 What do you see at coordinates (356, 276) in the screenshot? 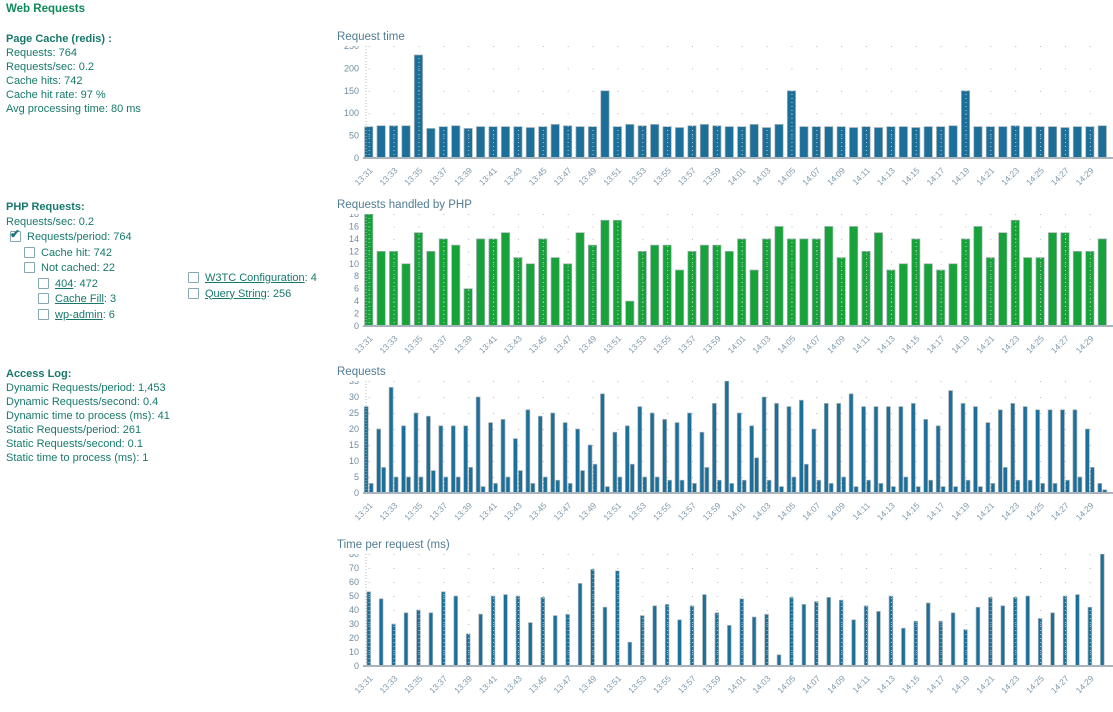
I see `svg-text: 8` at bounding box center [356, 276].